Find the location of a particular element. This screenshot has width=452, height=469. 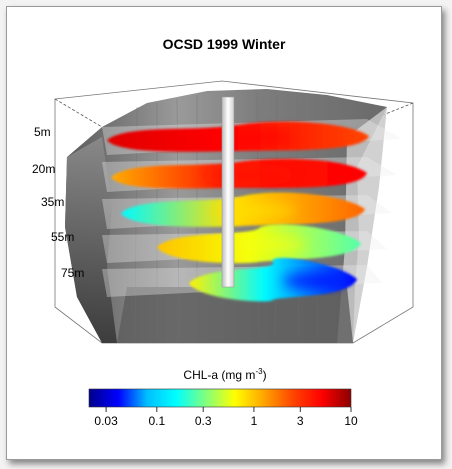

chart-title: OCSD 1999 Winter is located at coordinates (224, 44).